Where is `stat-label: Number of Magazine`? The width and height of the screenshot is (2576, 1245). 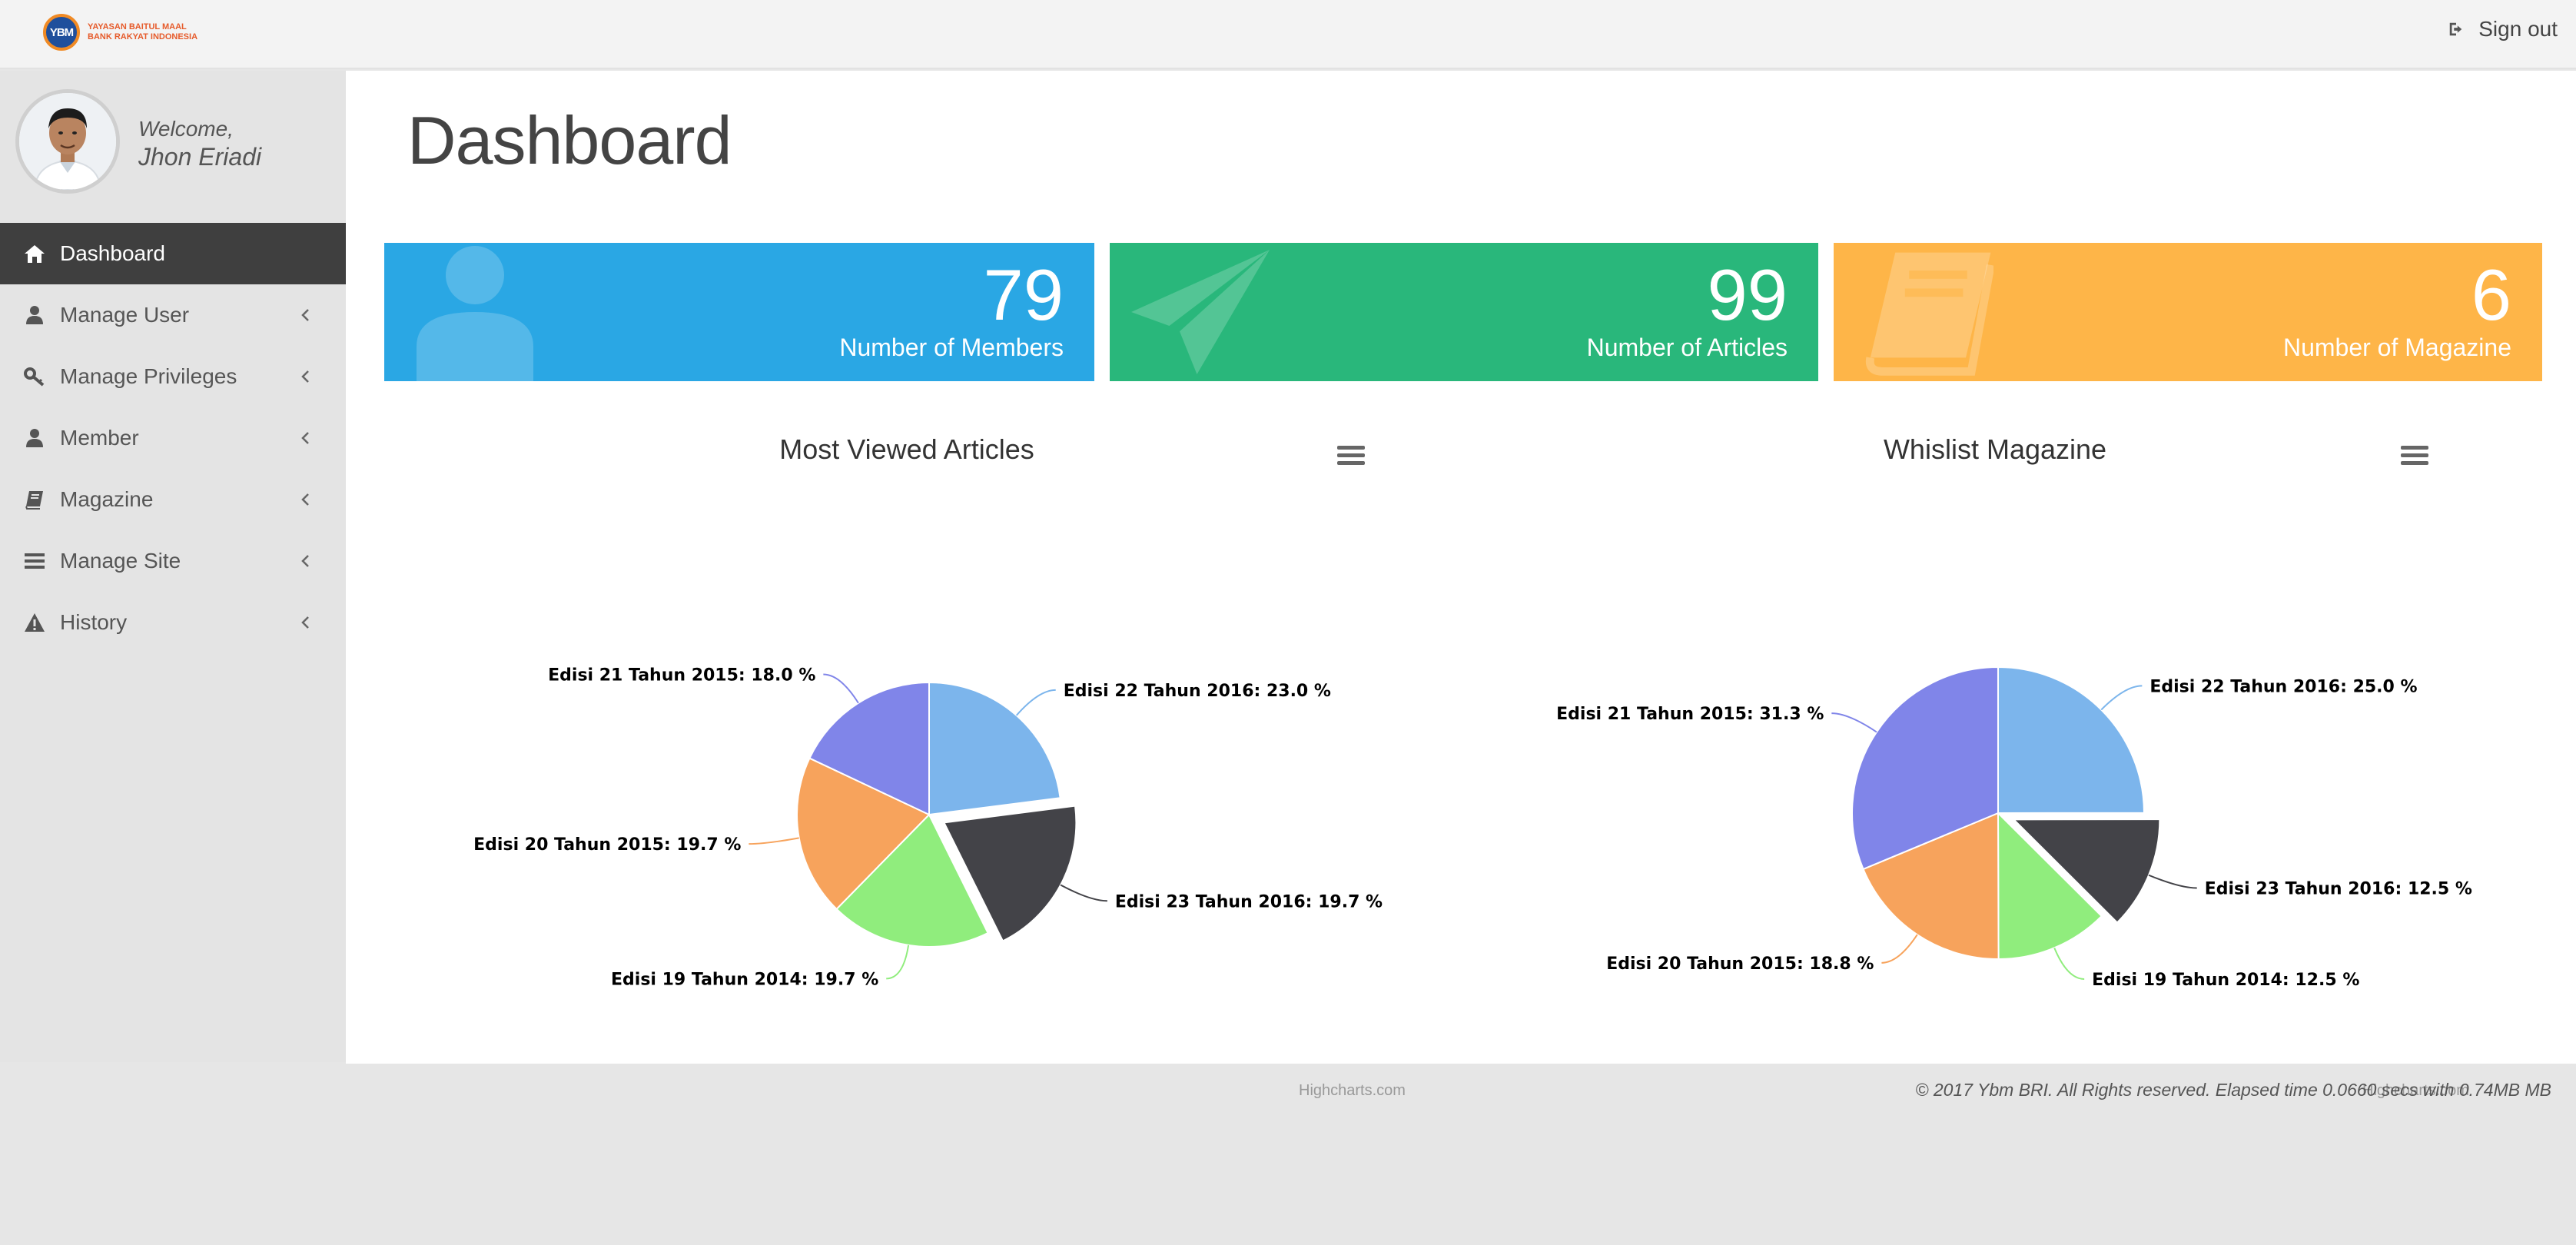 stat-label: Number of Magazine is located at coordinates (2396, 347).